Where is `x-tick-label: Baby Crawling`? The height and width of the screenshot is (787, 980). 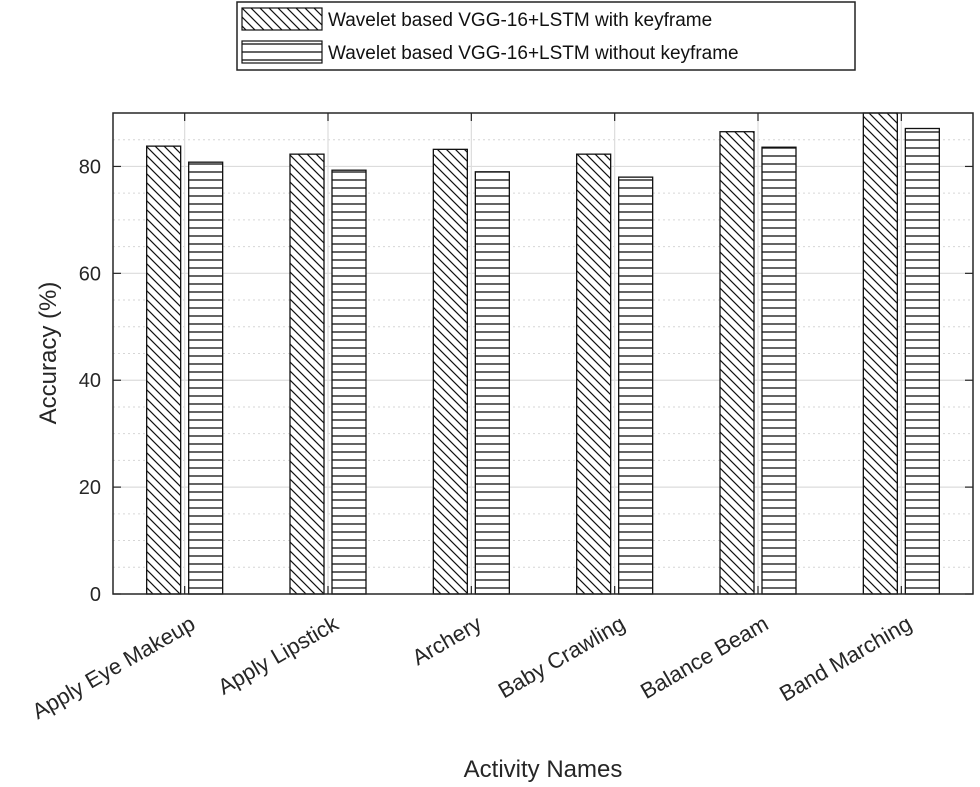
x-tick-label: Baby Crawling is located at coordinates (561, 657).